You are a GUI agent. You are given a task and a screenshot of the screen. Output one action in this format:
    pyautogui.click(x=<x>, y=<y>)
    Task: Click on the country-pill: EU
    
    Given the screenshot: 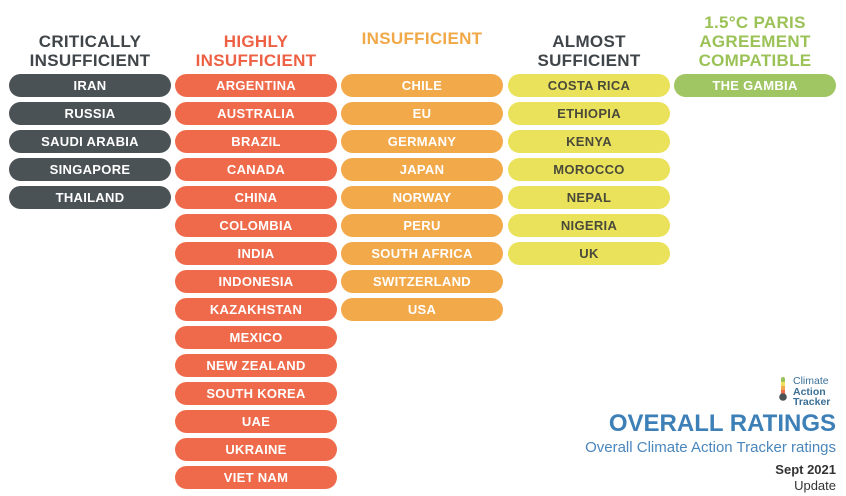 What is the action you would take?
    pyautogui.click(x=422, y=113)
    